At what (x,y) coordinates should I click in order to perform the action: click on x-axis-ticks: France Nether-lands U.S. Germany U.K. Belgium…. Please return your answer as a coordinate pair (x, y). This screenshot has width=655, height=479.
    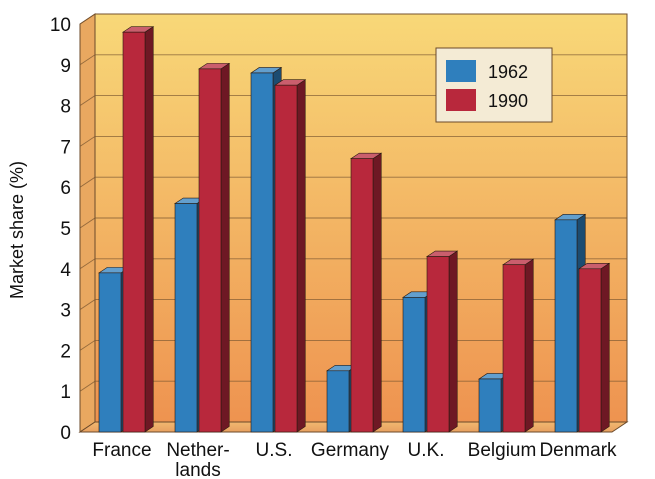
    Looking at the image, I should click on (354, 459).